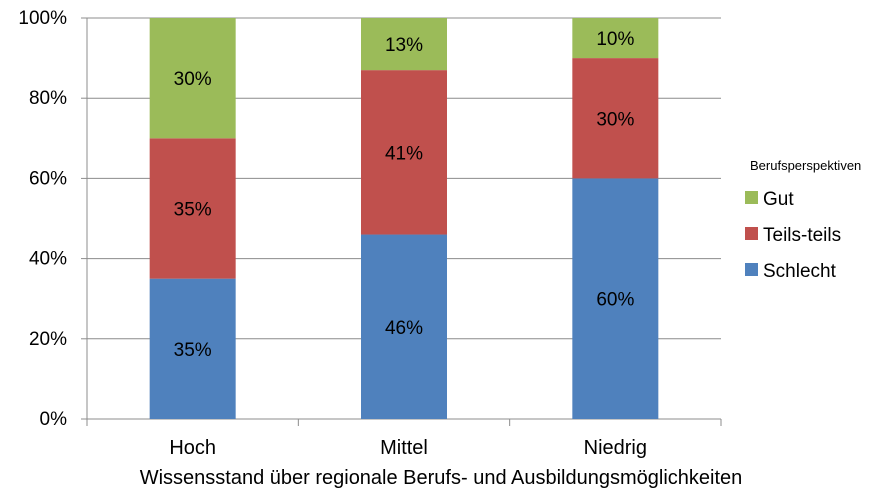  I want to click on legend-title: Berufsperspektiven, so click(805, 165).